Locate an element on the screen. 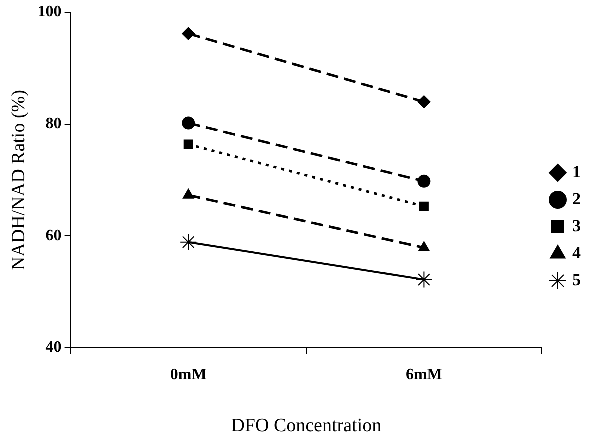  legend-label: 1 is located at coordinates (576, 172).